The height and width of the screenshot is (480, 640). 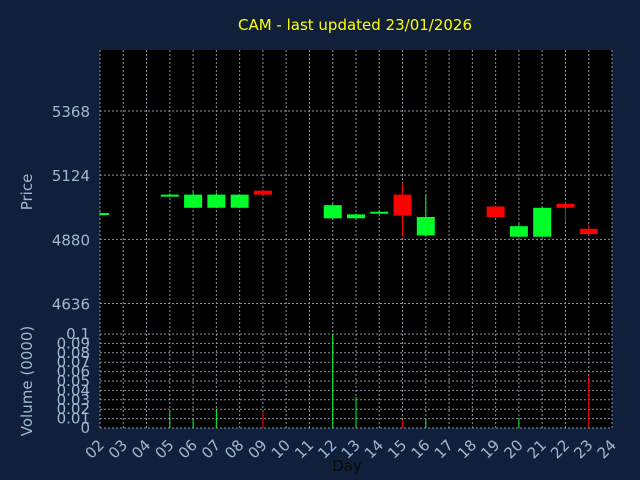 I want to click on chart-title: CAM - last updated 23/01/2026, so click(x=355, y=25).